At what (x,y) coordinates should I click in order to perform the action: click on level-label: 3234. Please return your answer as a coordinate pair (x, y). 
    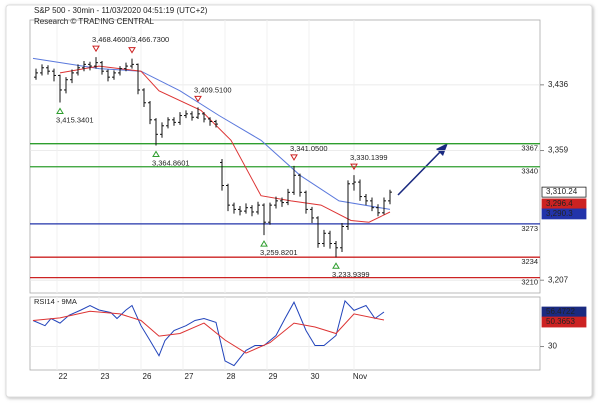
    Looking at the image, I should click on (529, 261).